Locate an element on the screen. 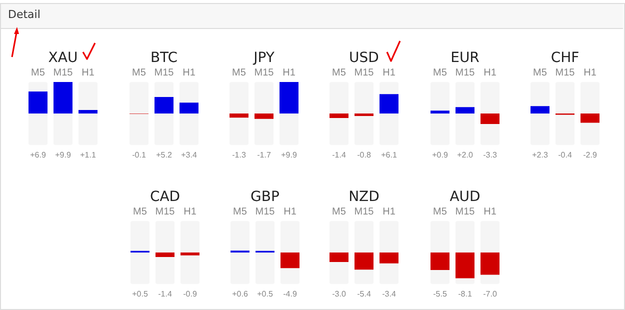  data-label: +0.9 is located at coordinates (440, 155).